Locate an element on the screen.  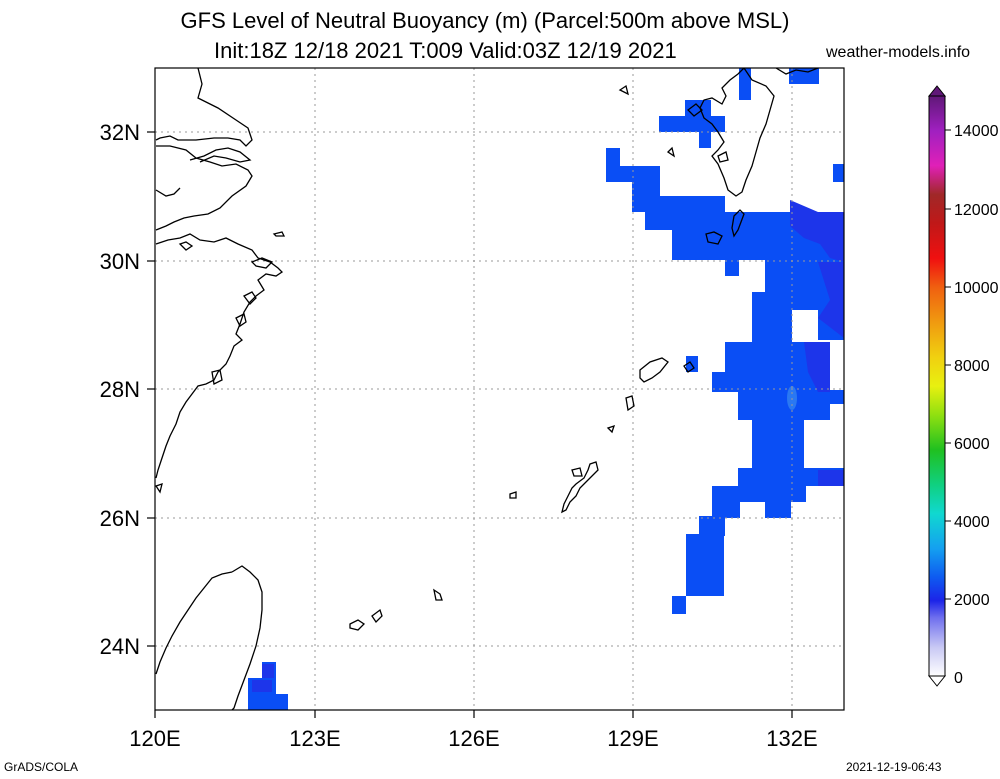
footer-credit: GrADS/COLA is located at coordinates (41, 767).